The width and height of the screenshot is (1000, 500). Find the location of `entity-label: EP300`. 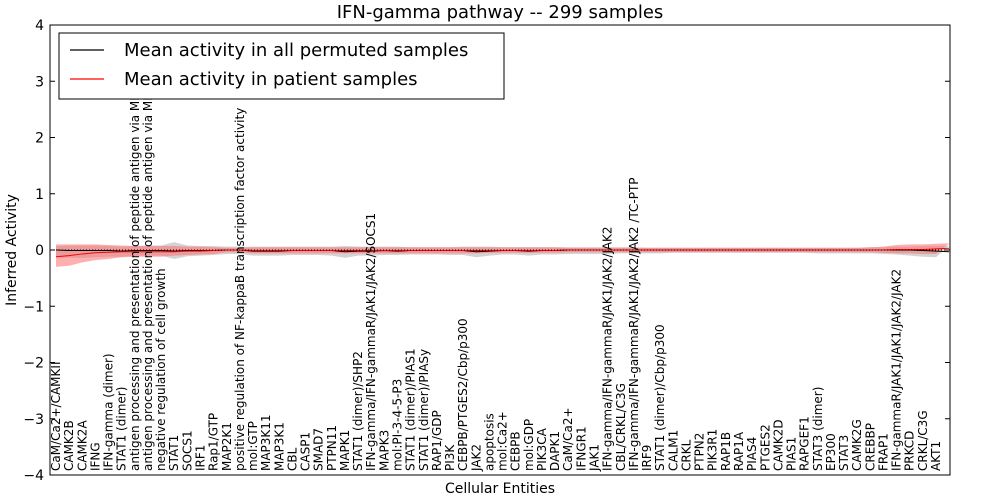

entity-label: EP300 is located at coordinates (831, 452).